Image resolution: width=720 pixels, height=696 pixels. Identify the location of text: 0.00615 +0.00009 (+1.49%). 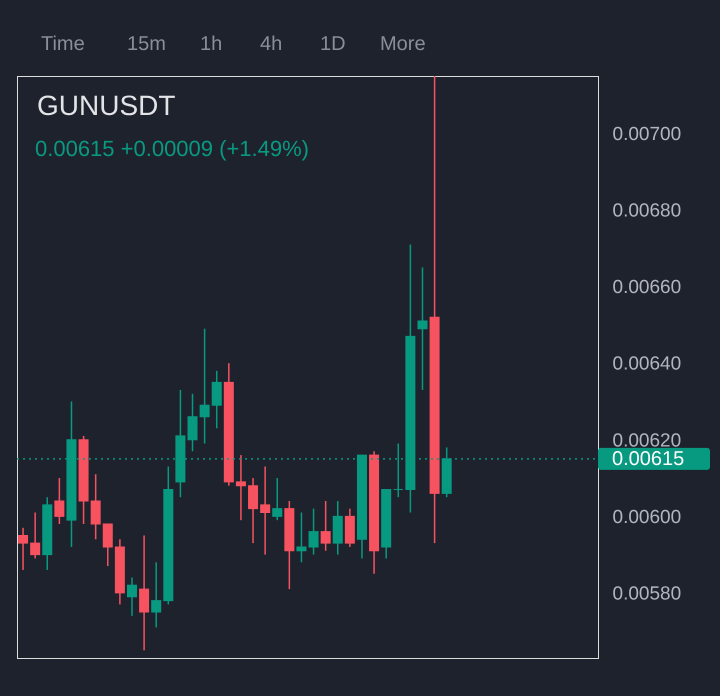
(172, 148).